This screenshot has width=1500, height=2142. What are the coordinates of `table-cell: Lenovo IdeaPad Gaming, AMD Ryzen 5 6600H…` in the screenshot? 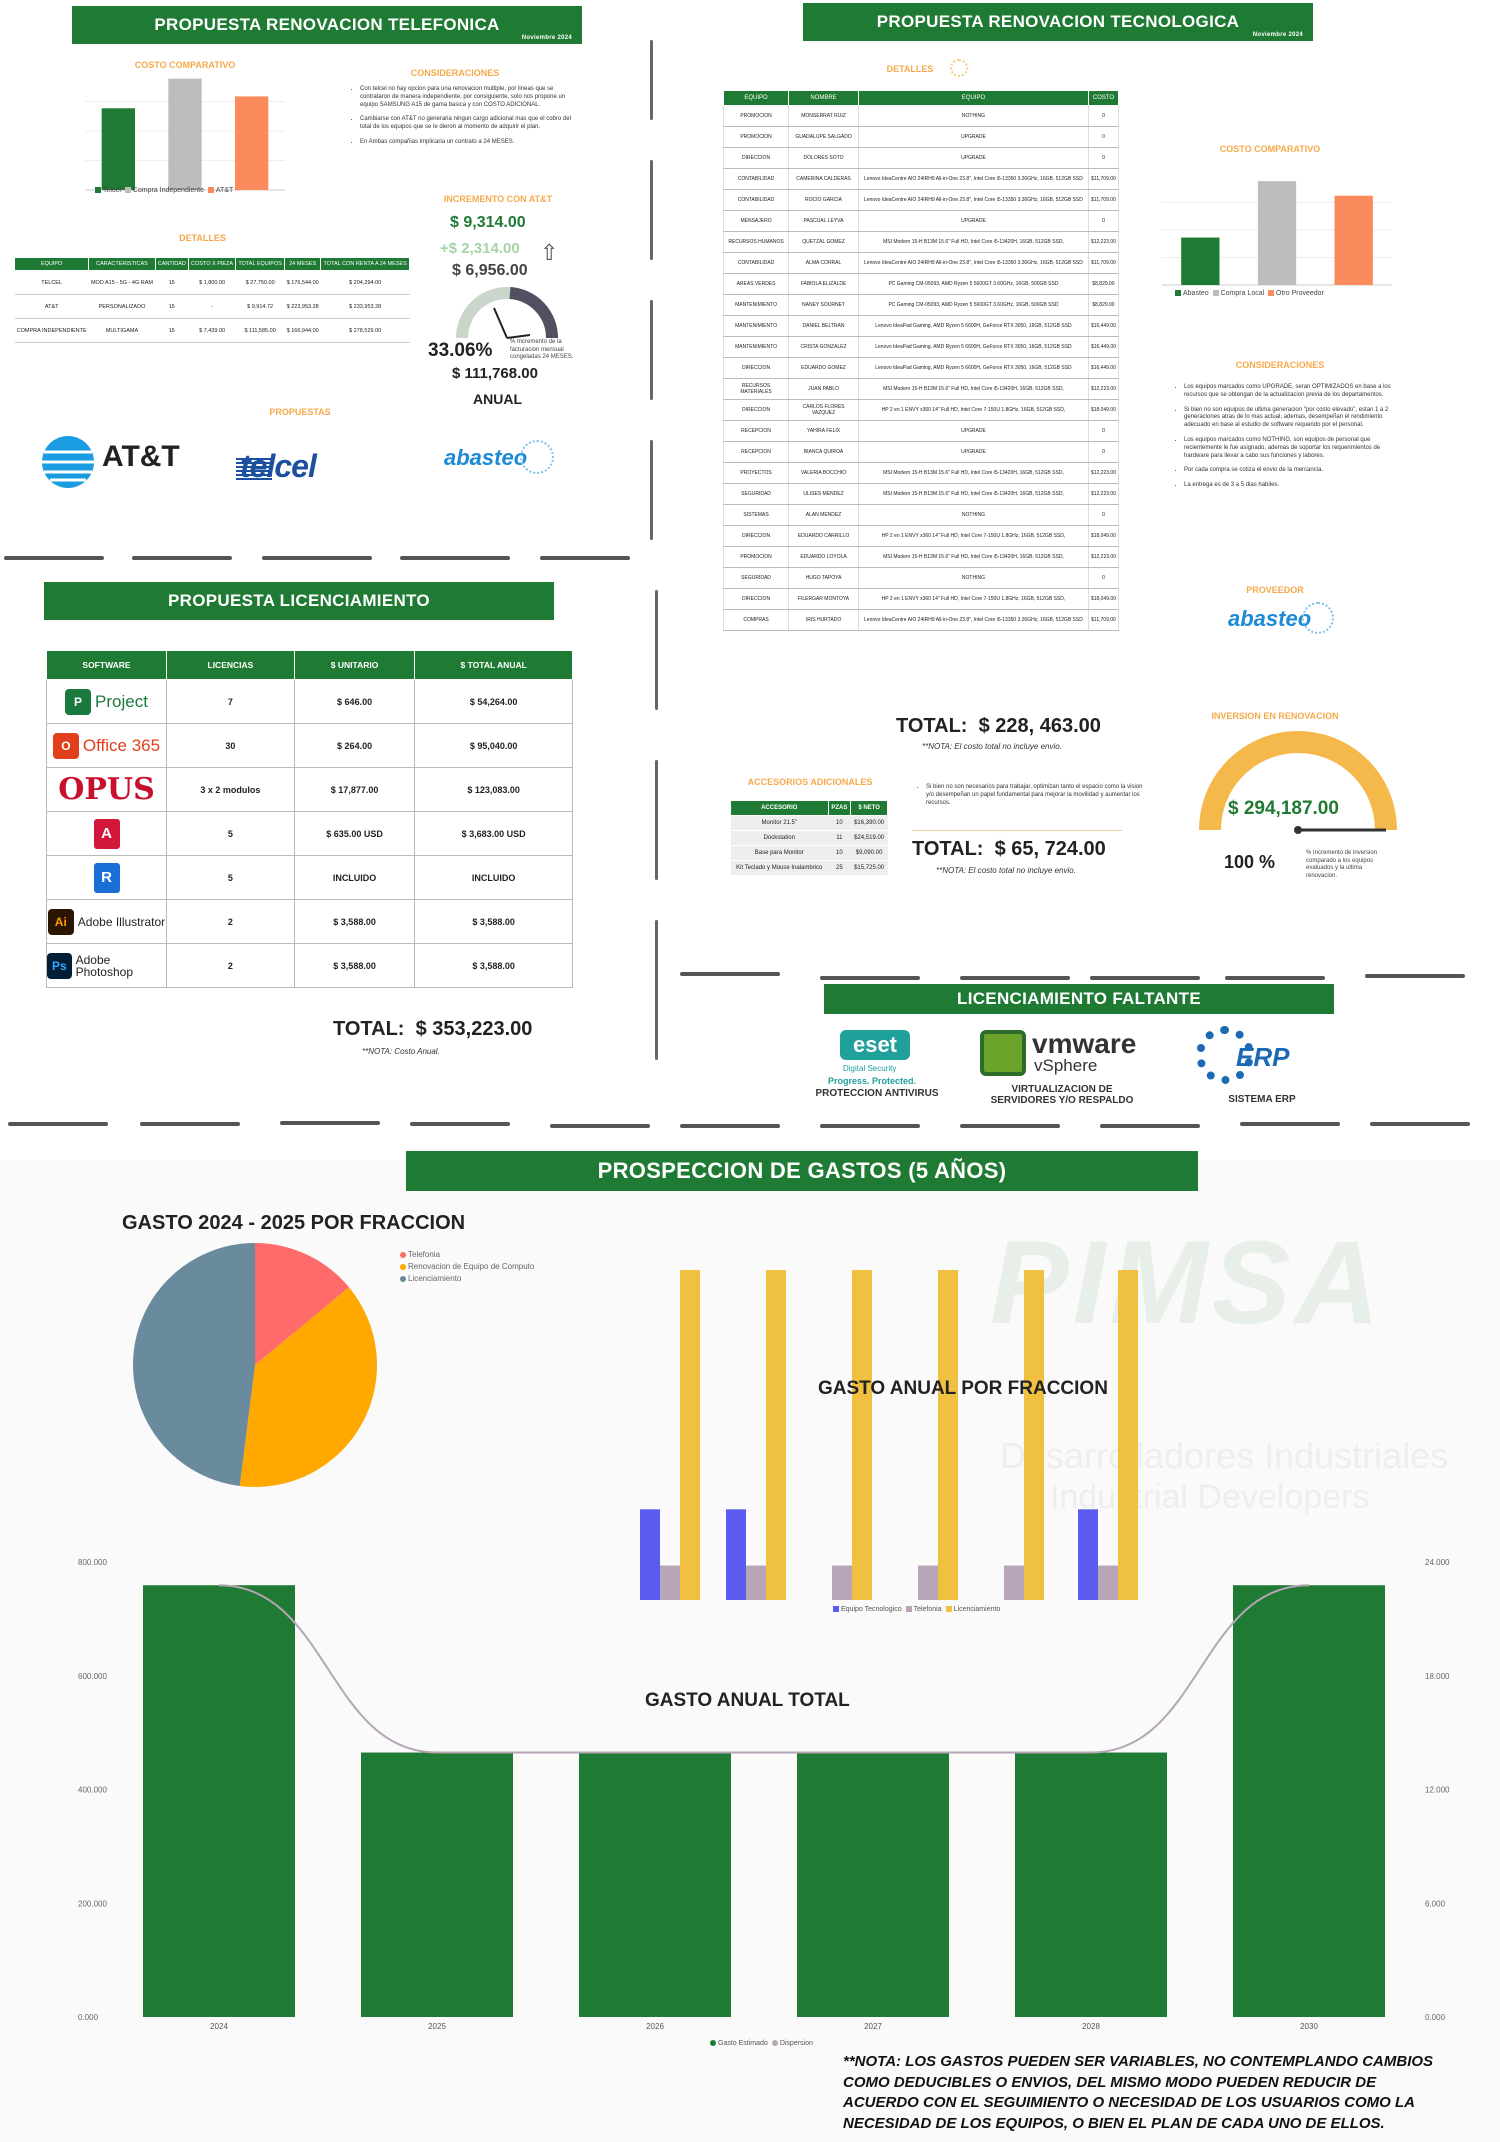 It's located at (973, 326).